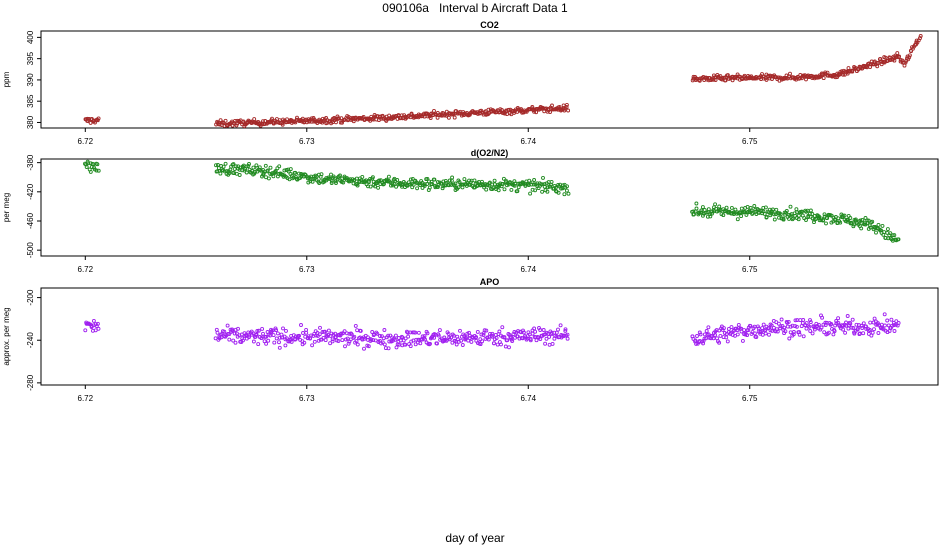 This screenshot has height=550, width=950. What do you see at coordinates (490, 282) in the screenshot?
I see `panel-title: APO` at bounding box center [490, 282].